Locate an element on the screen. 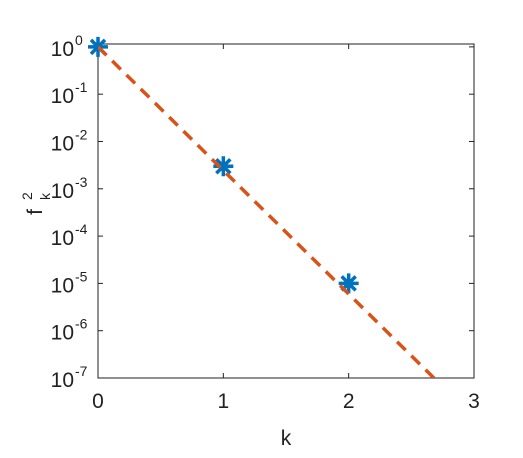 Image resolution: width=523 pixels, height=458 pixels. x-tick-label: 3 is located at coordinates (474, 401).